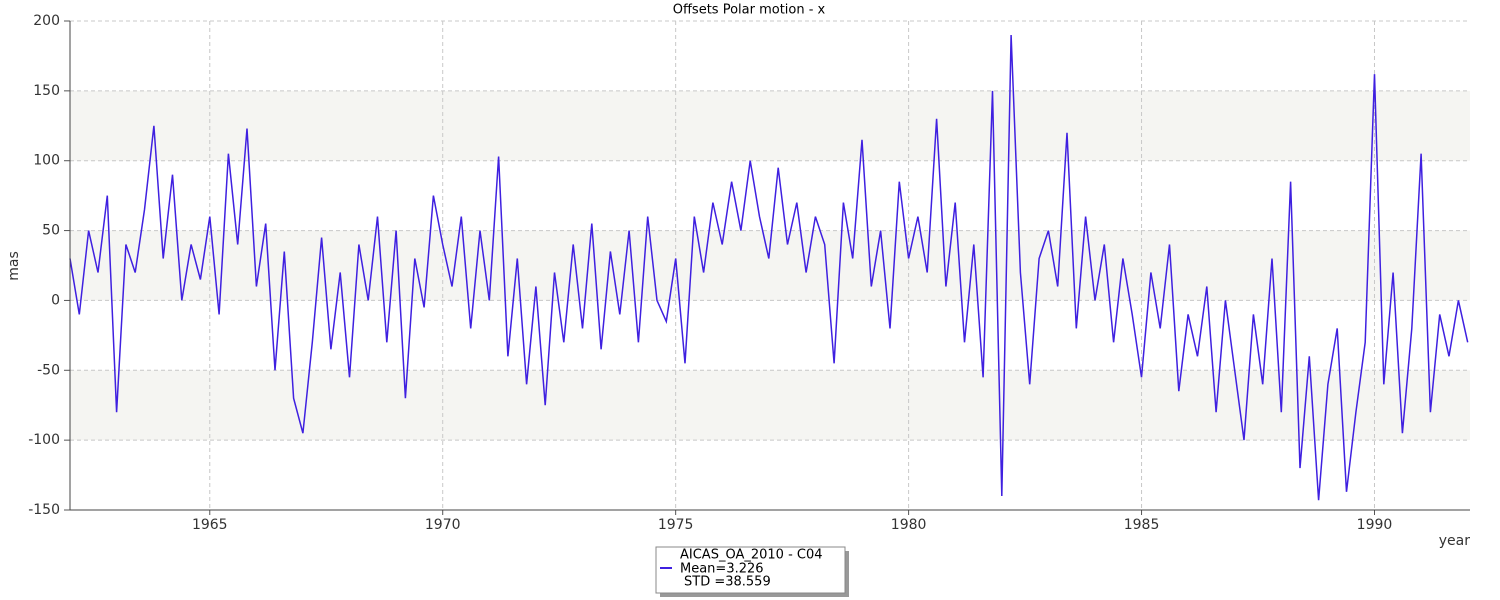  I want to click on x-tick-label: 1980, so click(909, 525).